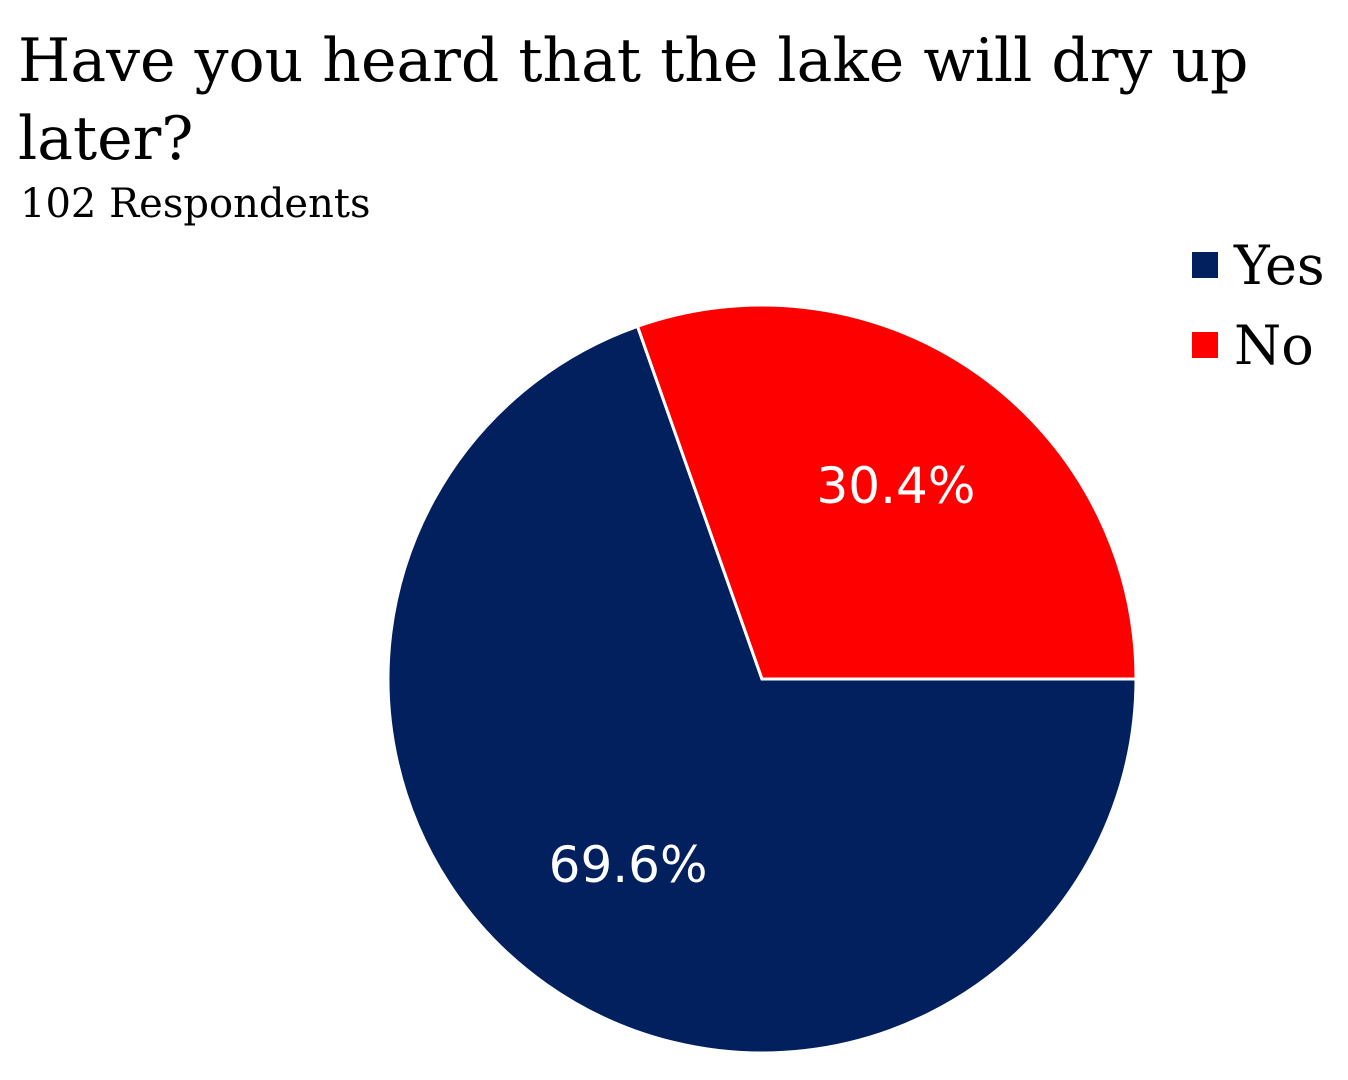  I want to click on legend-item-no: No, so click(1258, 345).